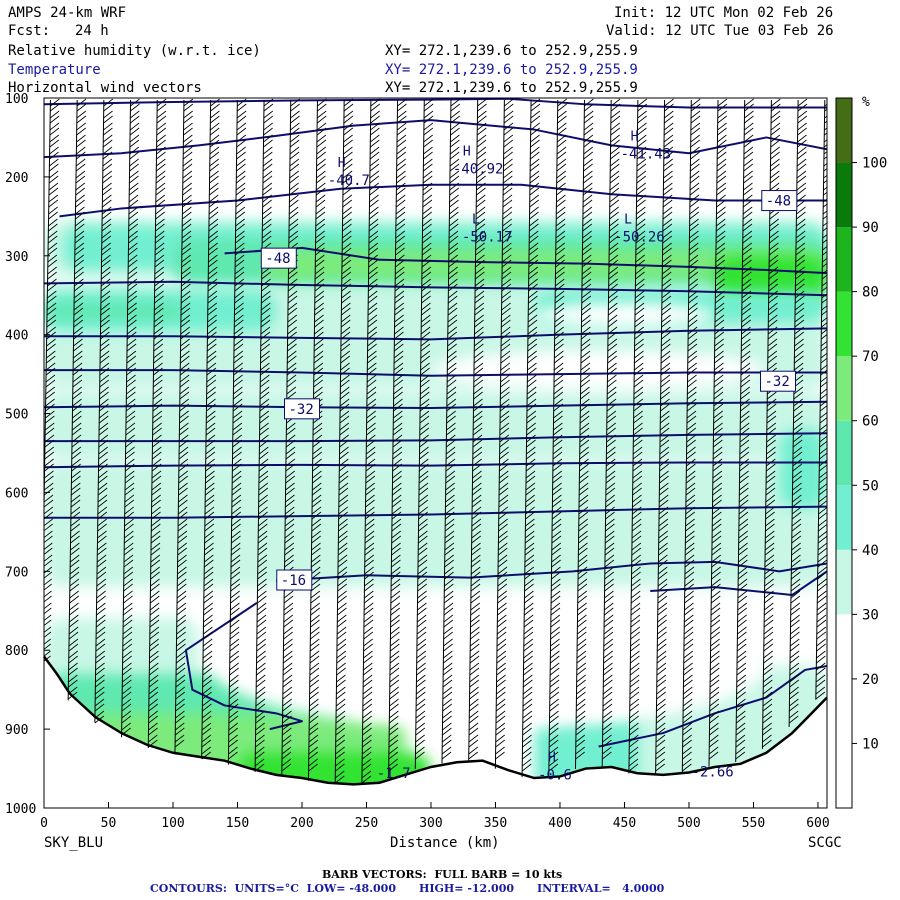 The height and width of the screenshot is (900, 900). What do you see at coordinates (495, 823) in the screenshot?
I see `x-tick-label-7: 350` at bounding box center [495, 823].